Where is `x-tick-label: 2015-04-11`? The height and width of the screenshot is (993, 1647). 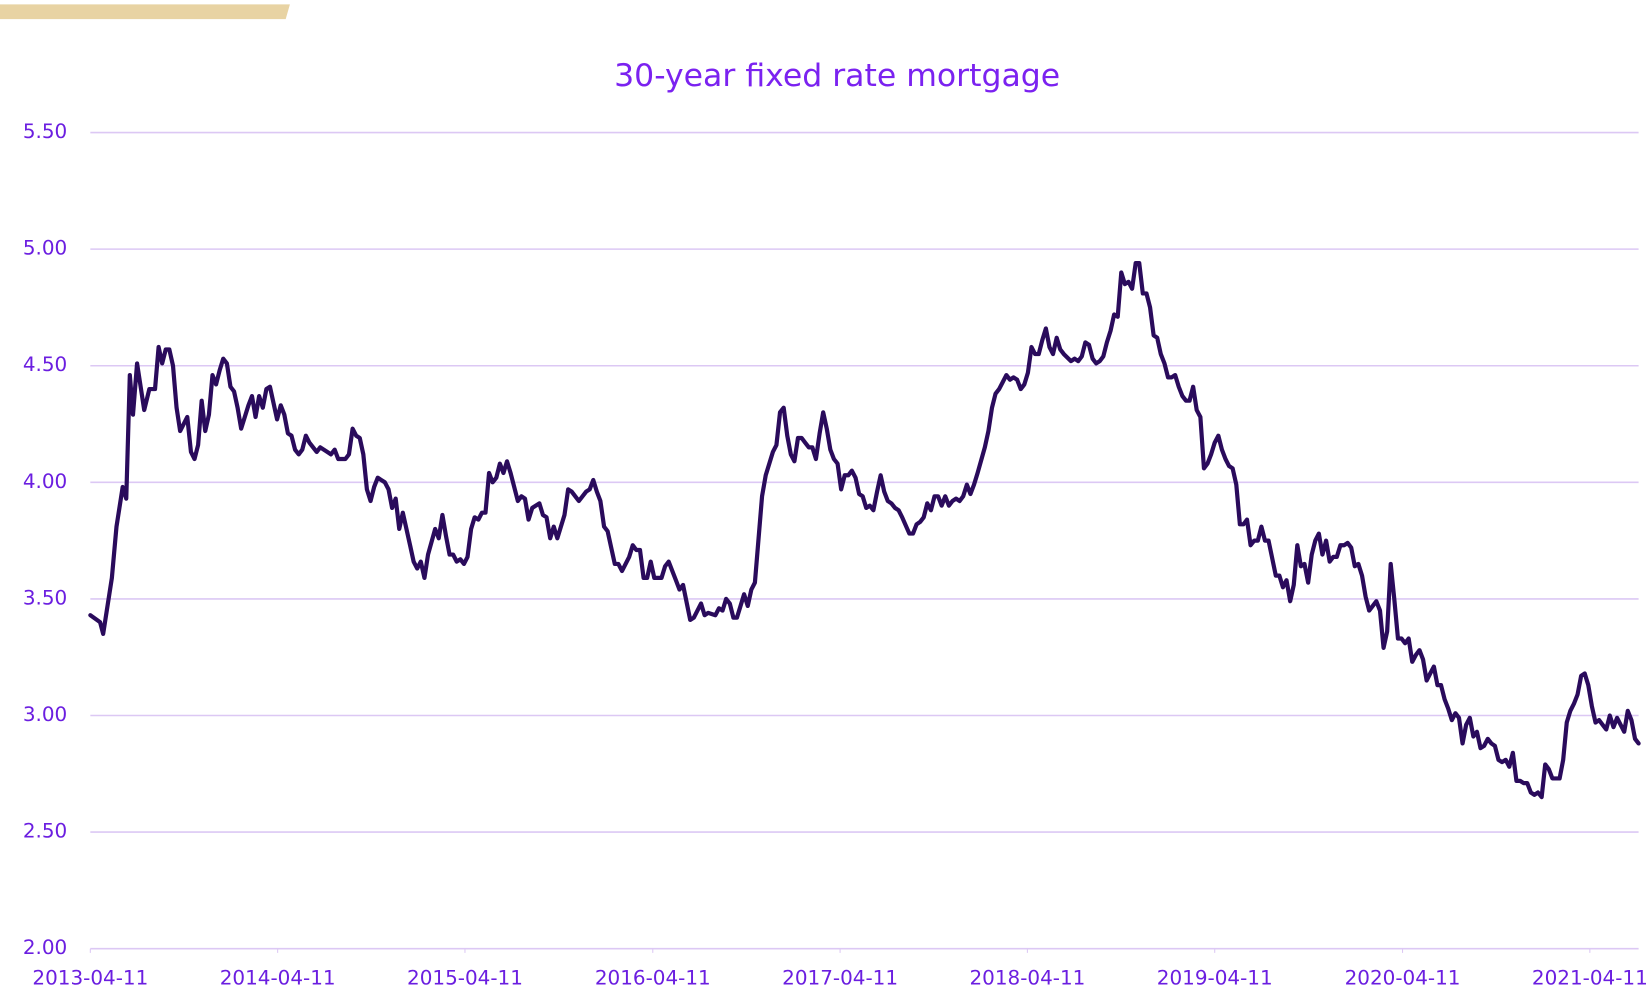 x-tick-label: 2015-04-11 is located at coordinates (465, 978).